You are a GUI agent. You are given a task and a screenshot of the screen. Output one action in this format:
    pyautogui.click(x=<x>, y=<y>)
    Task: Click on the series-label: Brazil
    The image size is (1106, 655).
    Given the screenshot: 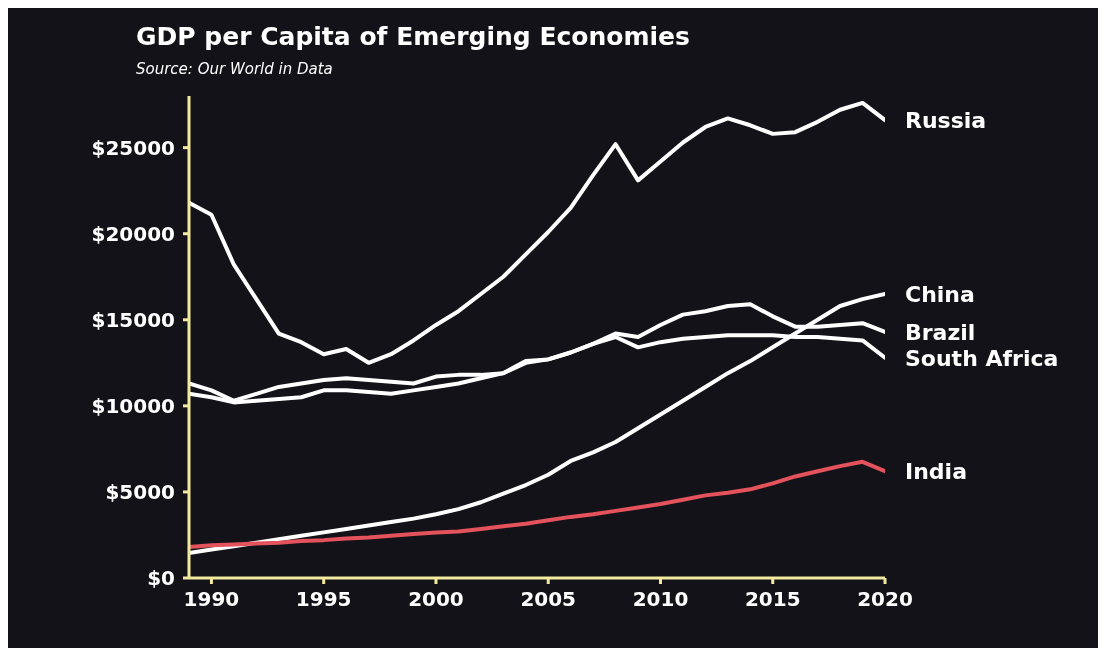 What is the action you would take?
    pyautogui.click(x=940, y=332)
    